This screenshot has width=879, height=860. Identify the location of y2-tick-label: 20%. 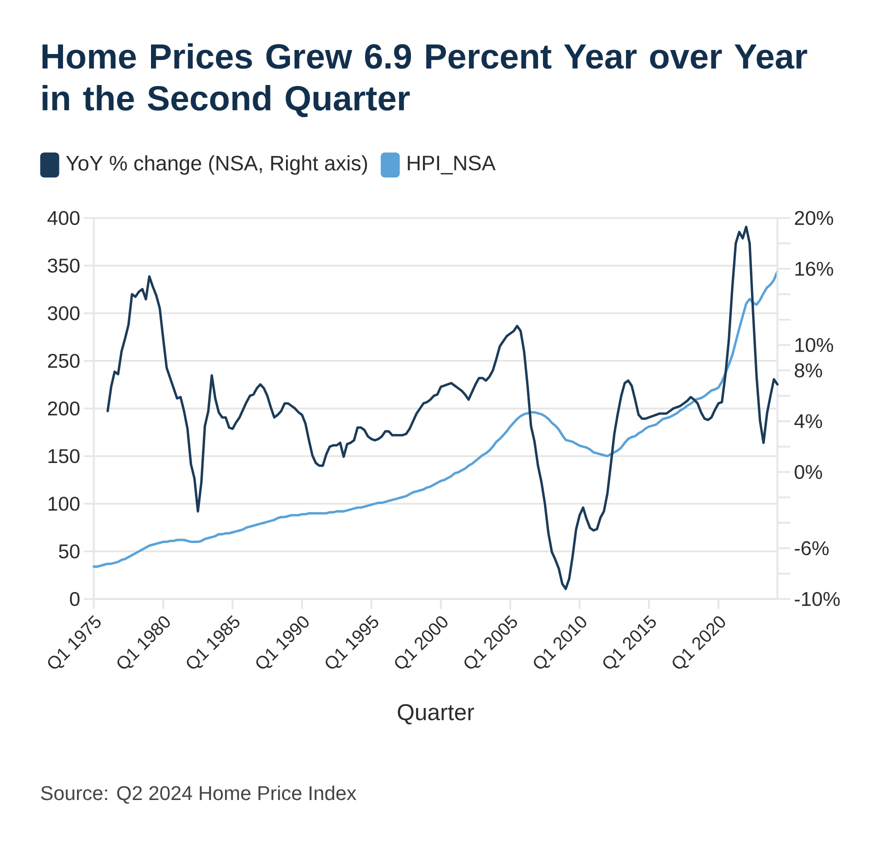
(814, 218).